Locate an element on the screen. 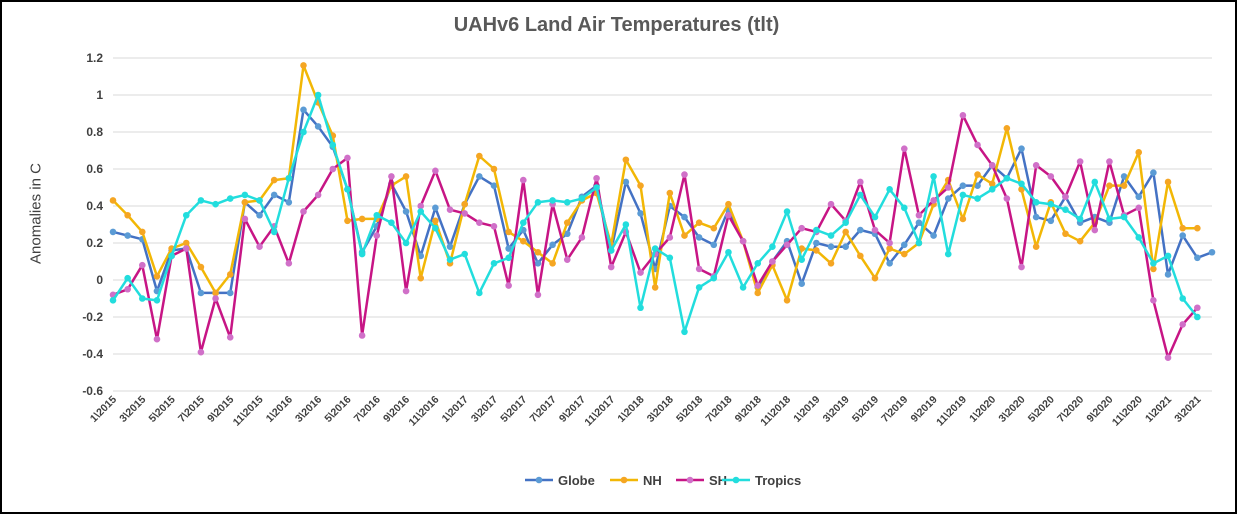 This screenshot has height=514, width=1237. x-tick-label: 7\2020 is located at coordinates (1070, 409).